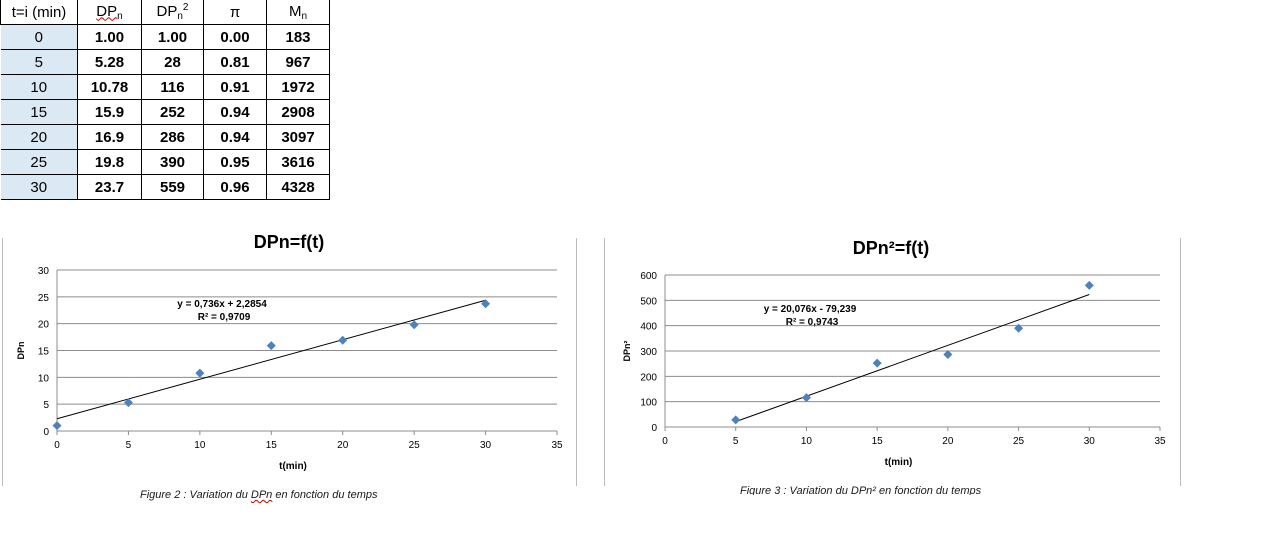 This screenshot has width=1266, height=549. Describe the element at coordinates (109, 12) in the screenshot. I see `header-dpn: DPn` at that location.